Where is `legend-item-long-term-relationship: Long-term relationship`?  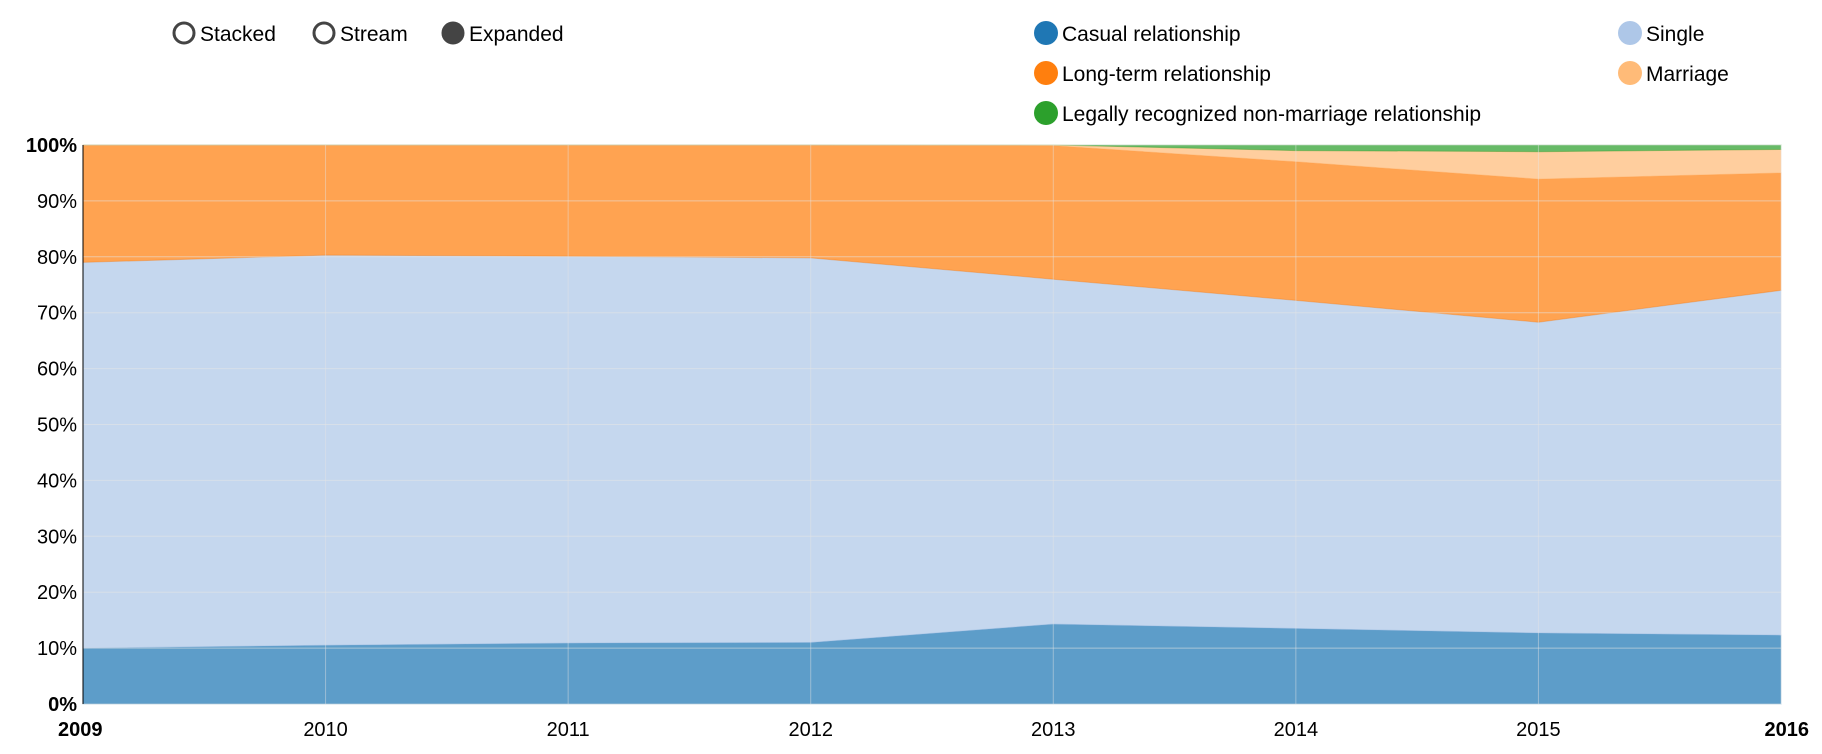 legend-item-long-term-relationship: Long-term relationship is located at coordinates (1152, 73).